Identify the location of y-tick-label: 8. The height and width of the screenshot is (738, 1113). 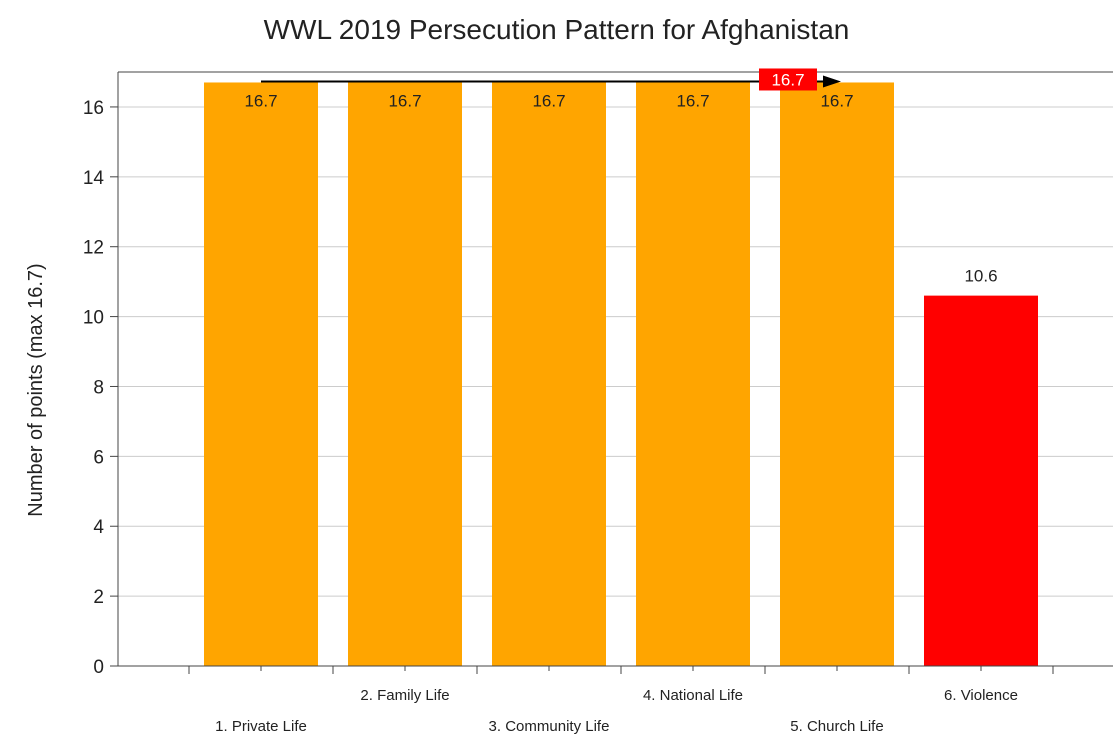
(98, 387).